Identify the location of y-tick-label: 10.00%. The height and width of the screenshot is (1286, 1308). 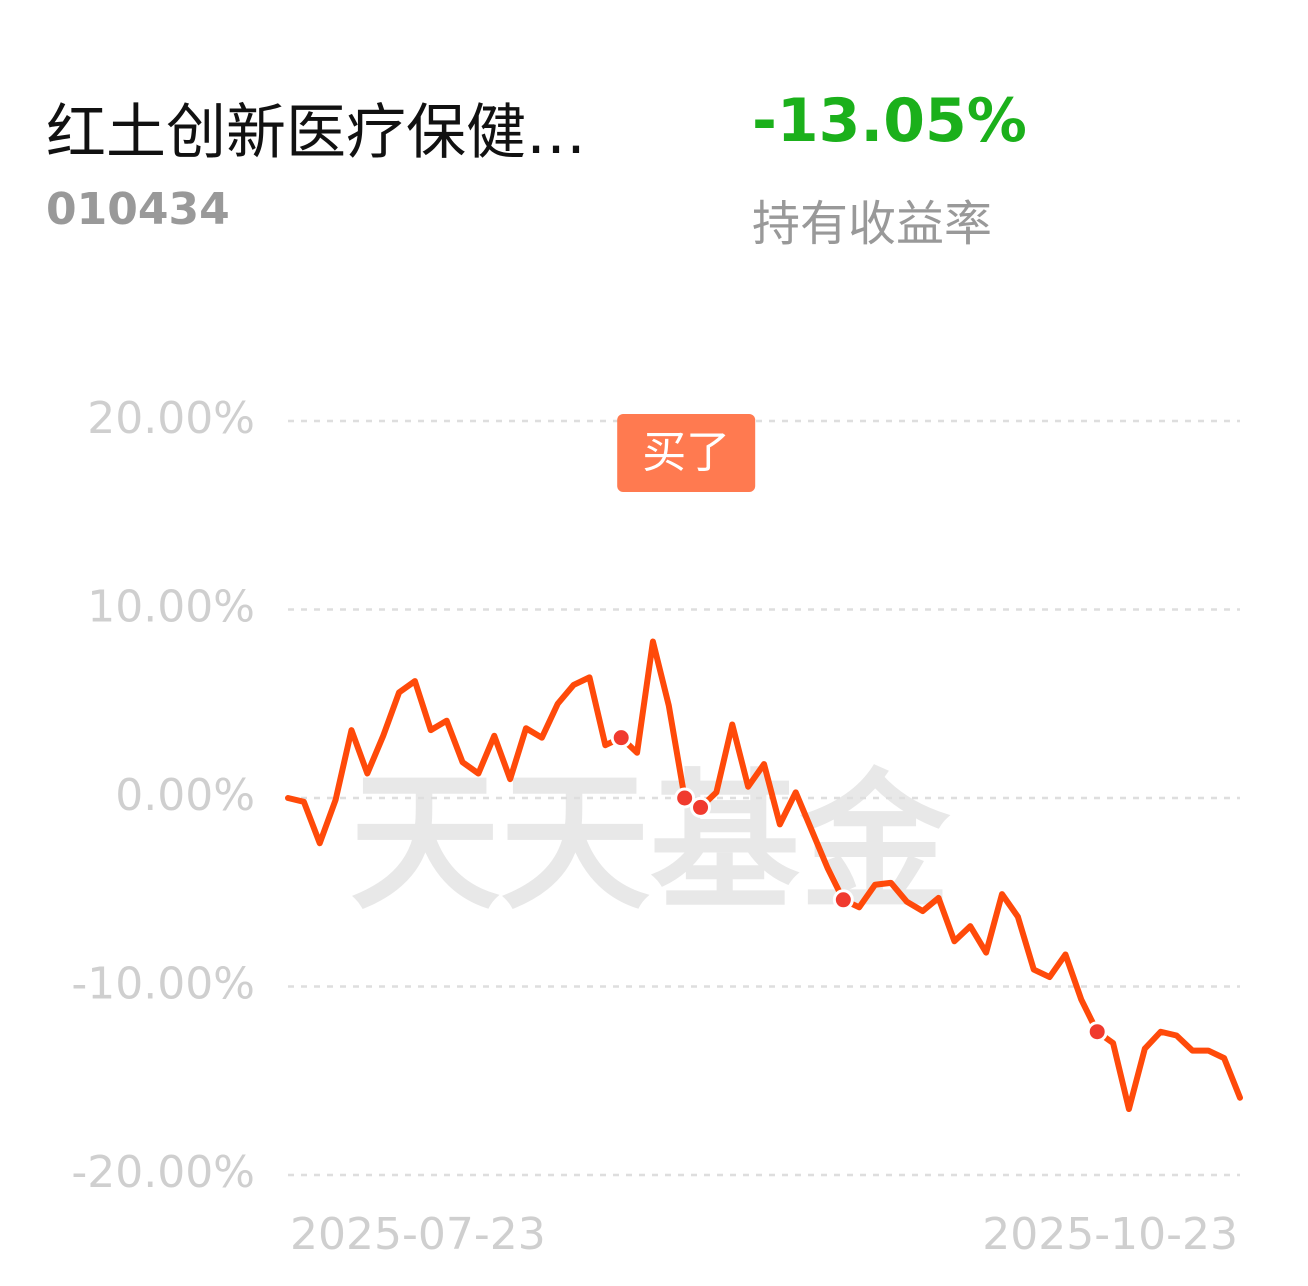
(171, 607).